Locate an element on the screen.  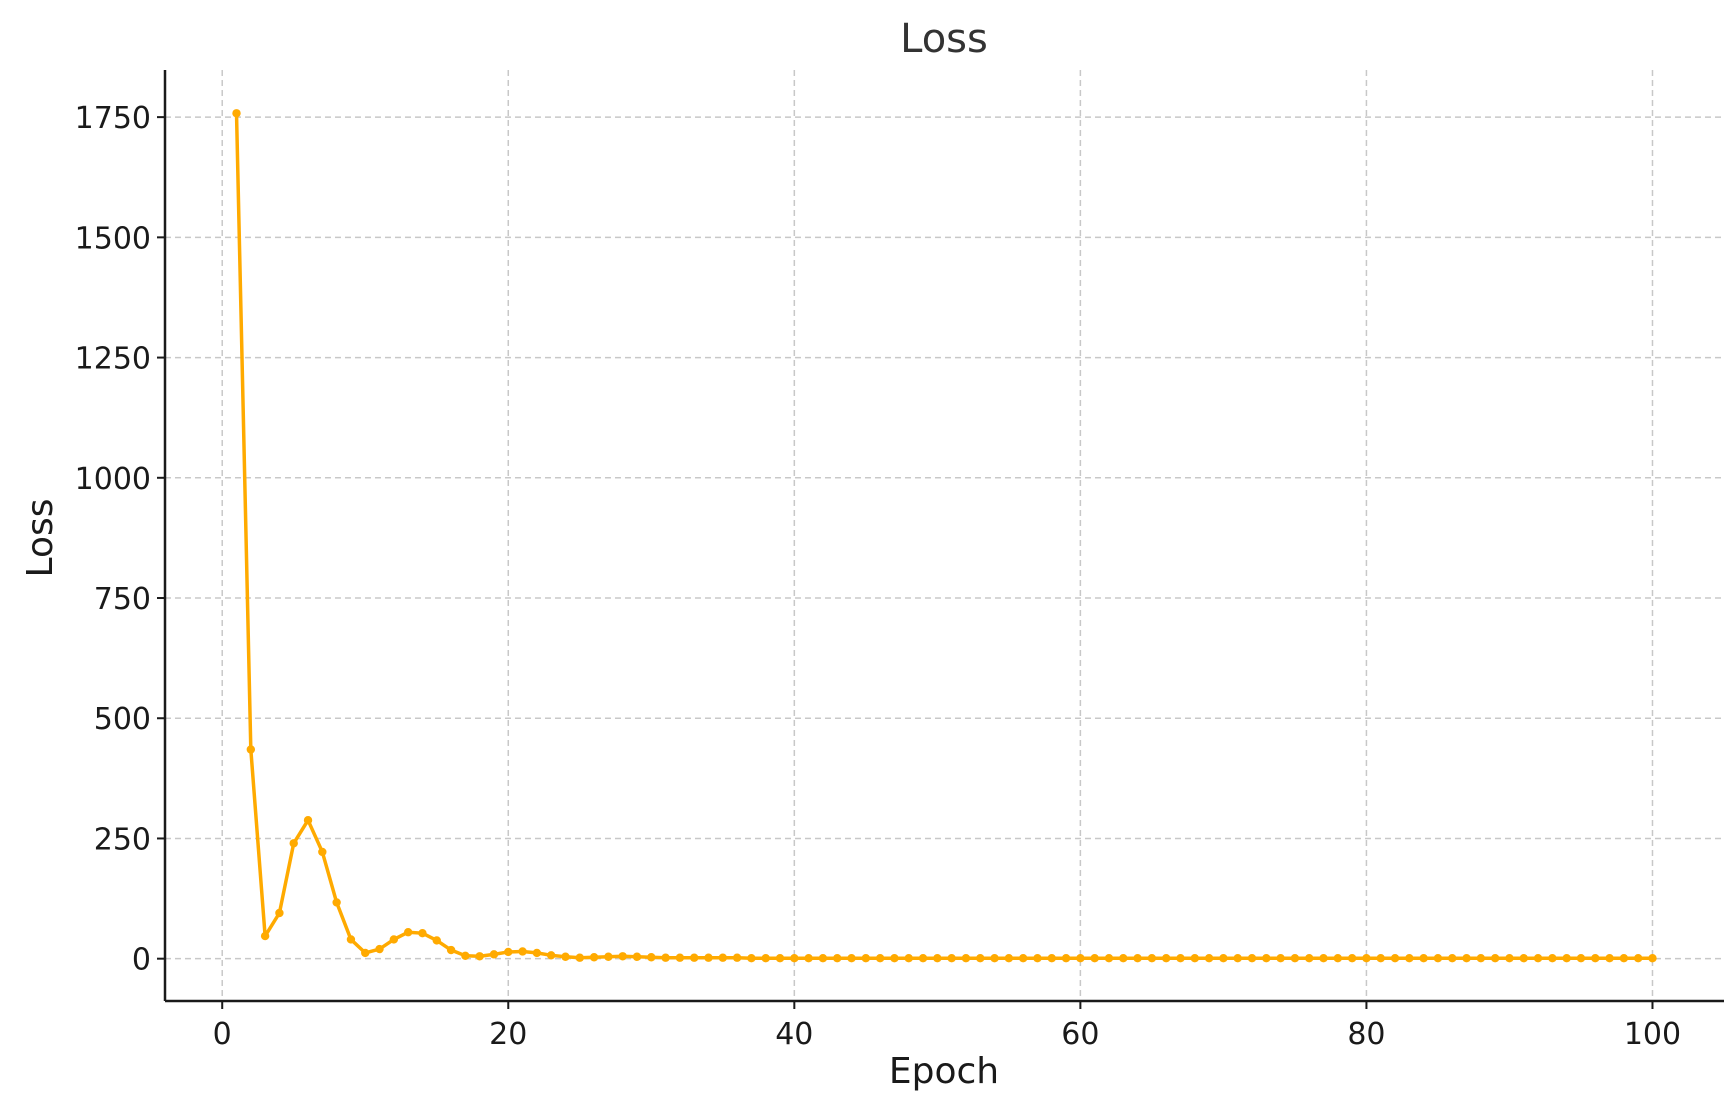
y-axis-label: Loss is located at coordinates (40, 538).